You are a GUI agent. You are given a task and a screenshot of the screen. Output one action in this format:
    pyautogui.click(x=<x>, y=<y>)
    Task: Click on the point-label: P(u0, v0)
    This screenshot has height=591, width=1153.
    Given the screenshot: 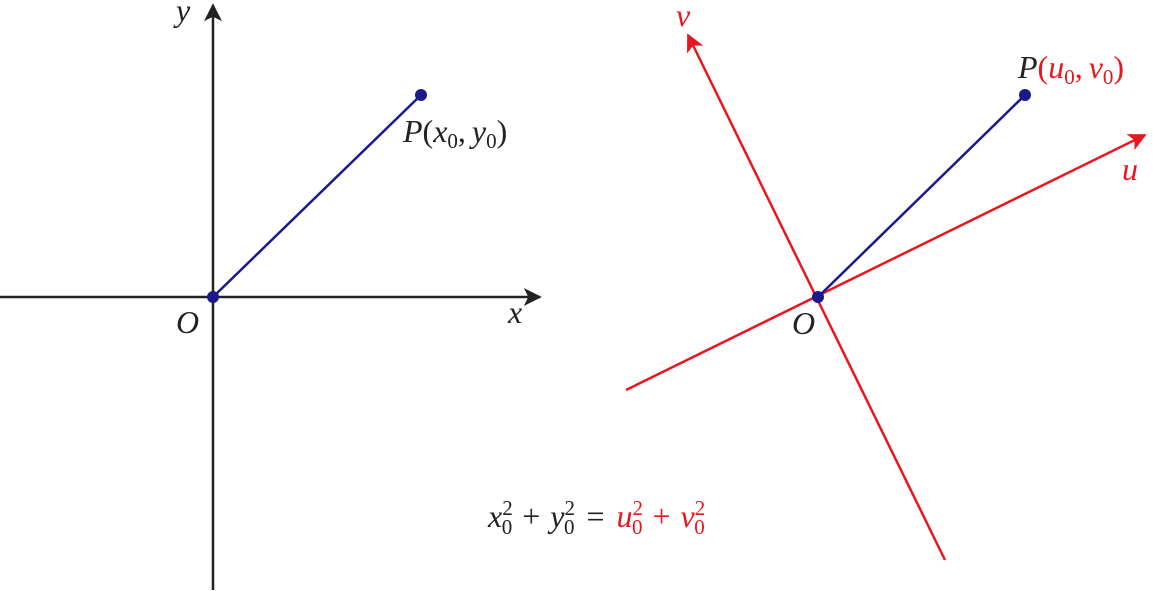 What is the action you would take?
    pyautogui.click(x=1070, y=69)
    